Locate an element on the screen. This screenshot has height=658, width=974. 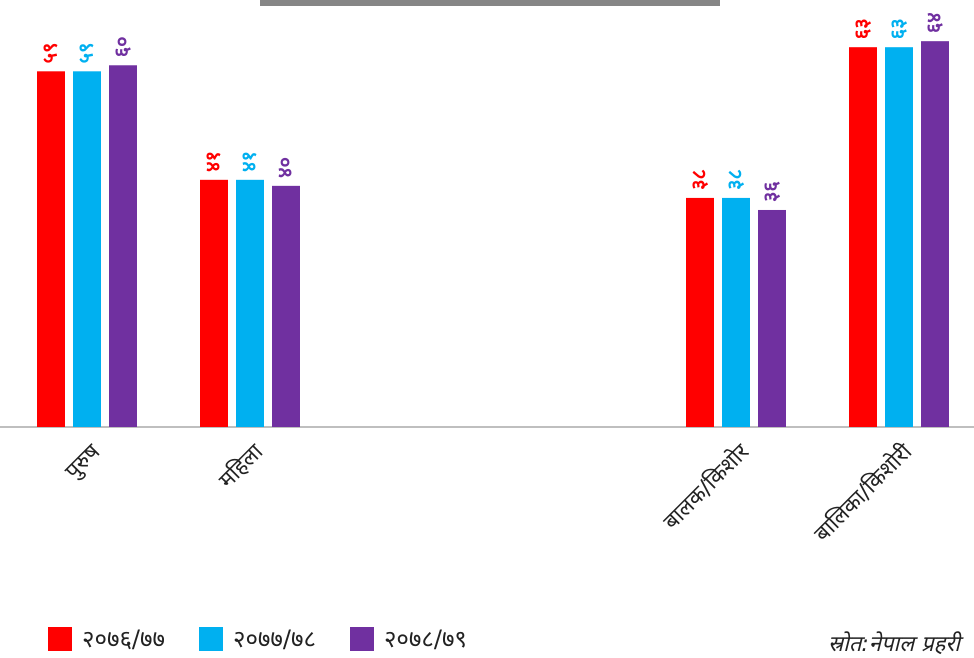
data-label-1-series-2: ५९ is located at coordinates (86, 53).